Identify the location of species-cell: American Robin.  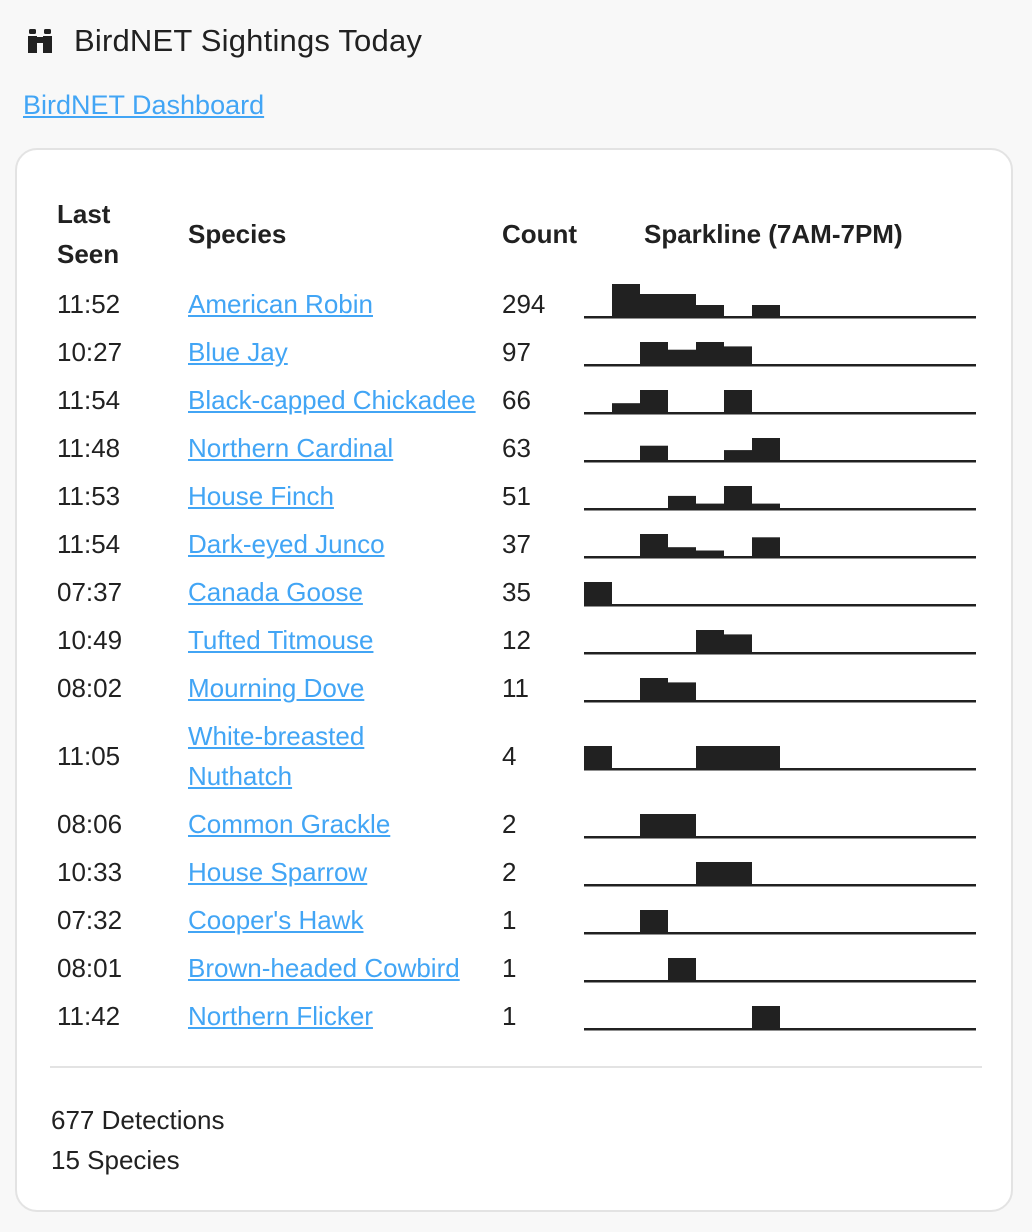
(345, 304).